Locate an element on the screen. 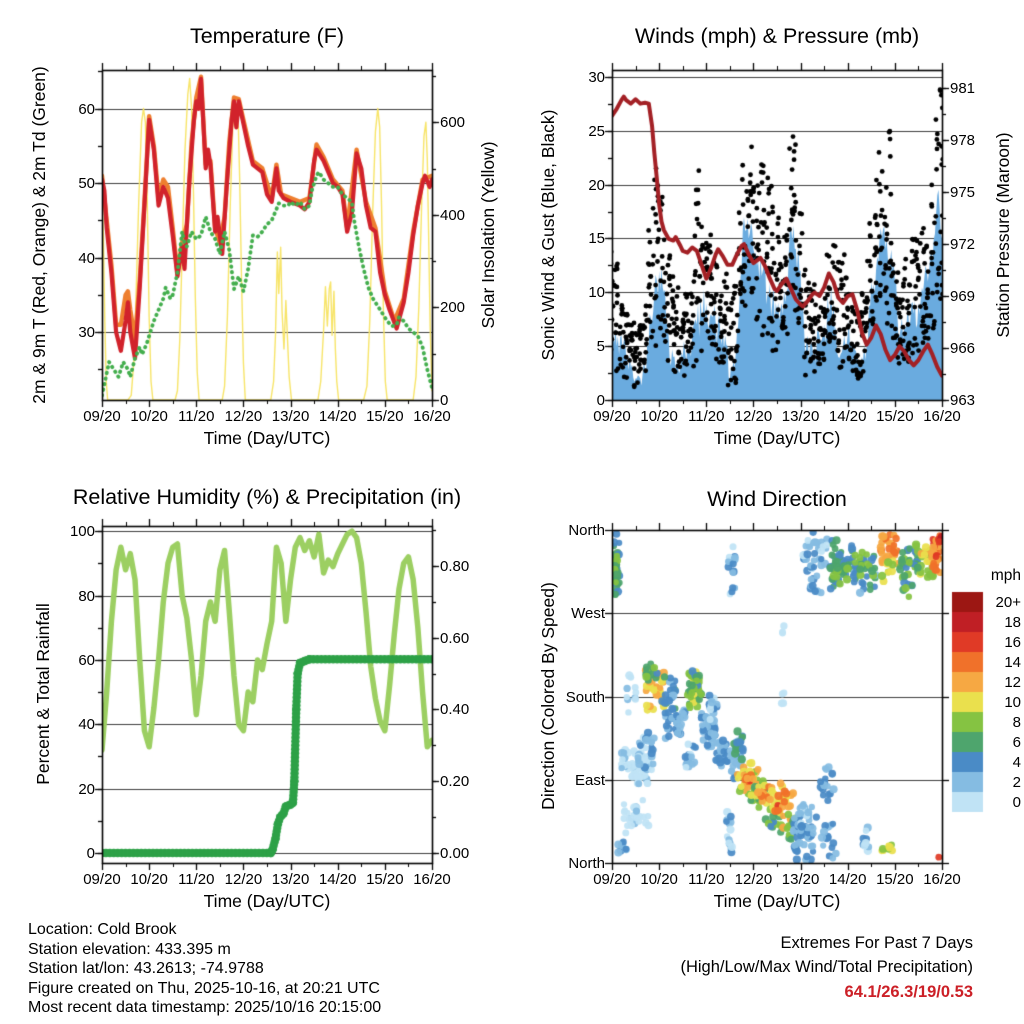 This screenshot has width=1024, height=1024. temperature-x-tick-label: 11/20 is located at coordinates (196, 416).